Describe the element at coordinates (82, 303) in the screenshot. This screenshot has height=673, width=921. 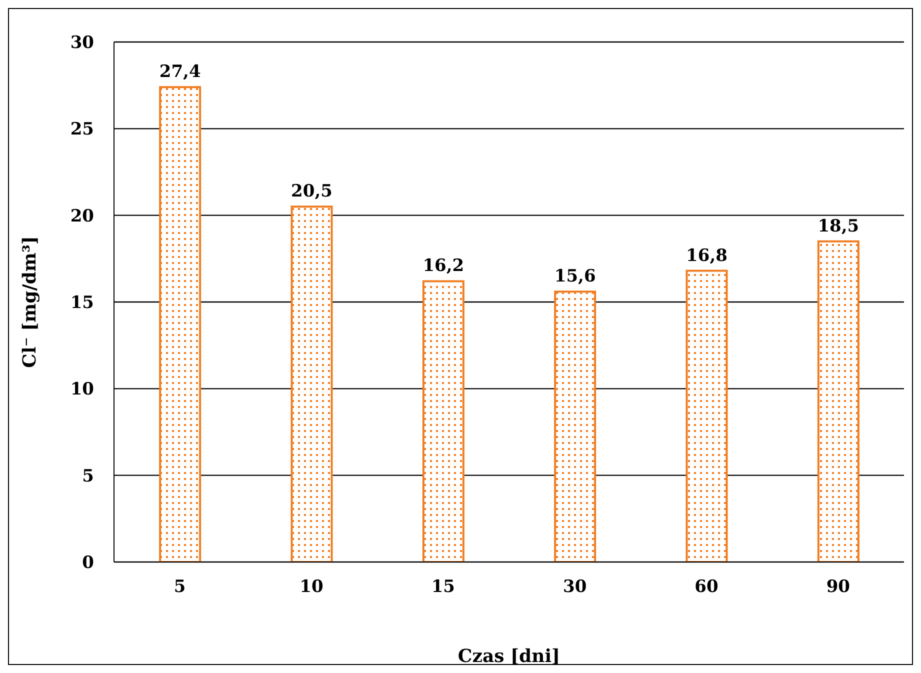
I see `y-tick-label: 15` at that location.